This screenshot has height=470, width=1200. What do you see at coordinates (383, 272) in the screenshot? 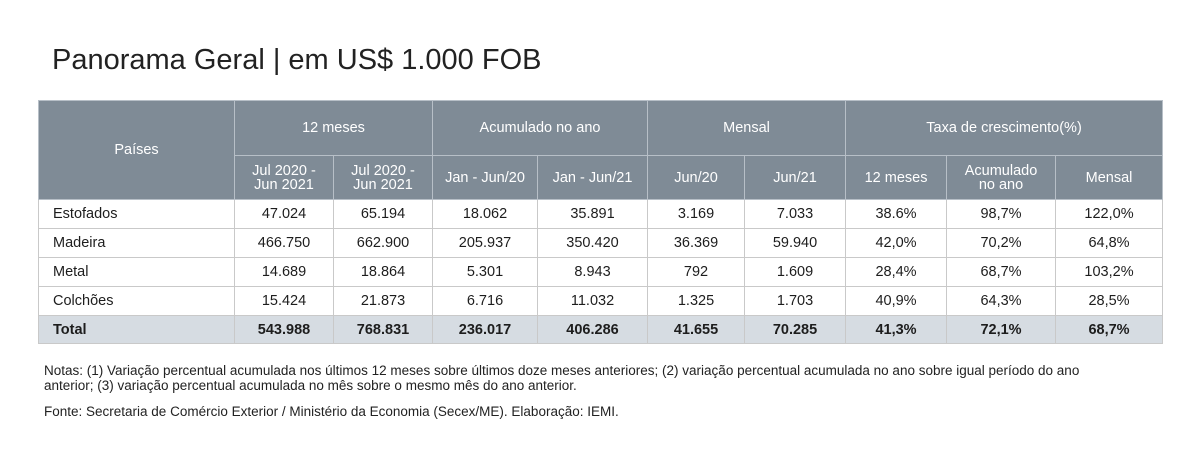
I see `table-cell: 18.864` at bounding box center [383, 272].